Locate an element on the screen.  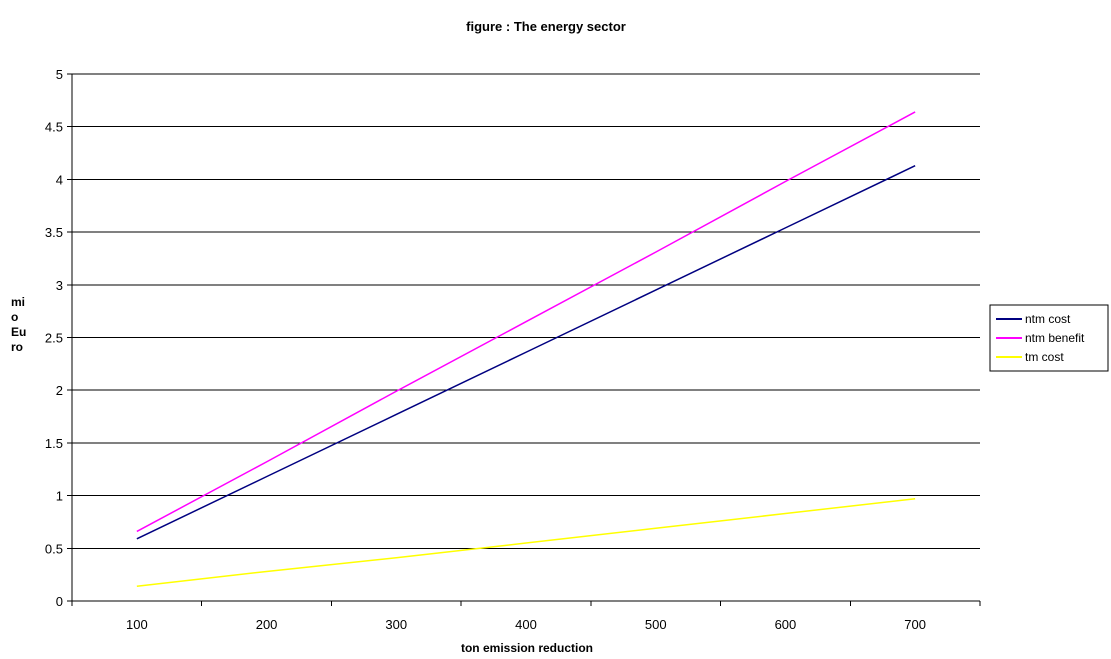
y-axis-ticks: 0 0.5 1 1.5 2 2.5 3 3.5 4 4.5 5 is located at coordinates (58, 338).